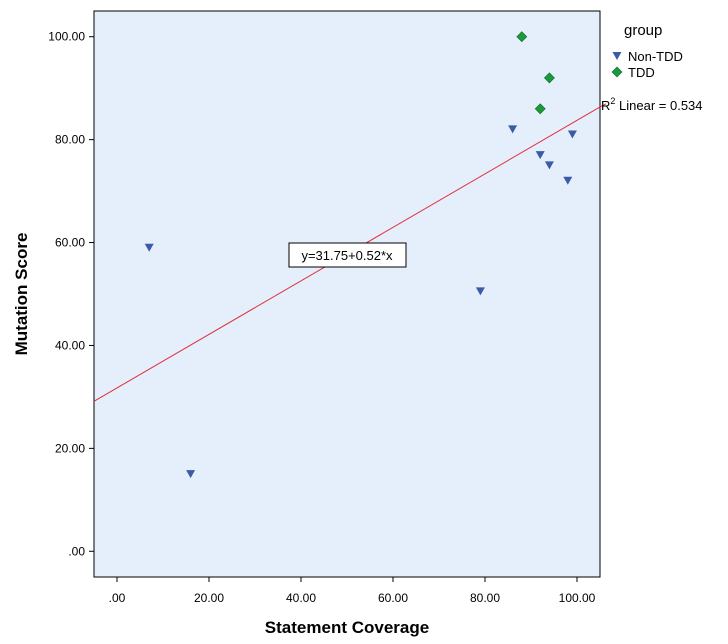 The width and height of the screenshot is (728, 644). What do you see at coordinates (117, 598) in the screenshot?
I see `x-tick-label: .00` at bounding box center [117, 598].